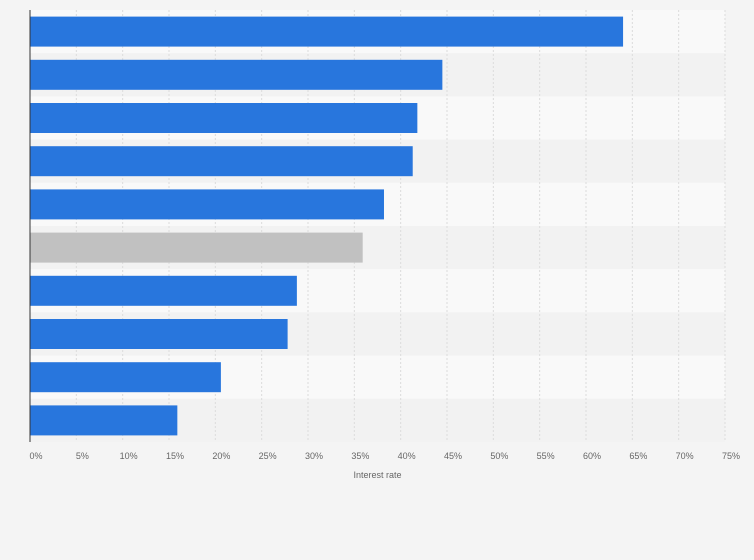 The width and height of the screenshot is (754, 560). What do you see at coordinates (314, 456) in the screenshot?
I see `x-tick-label: 30%` at bounding box center [314, 456].